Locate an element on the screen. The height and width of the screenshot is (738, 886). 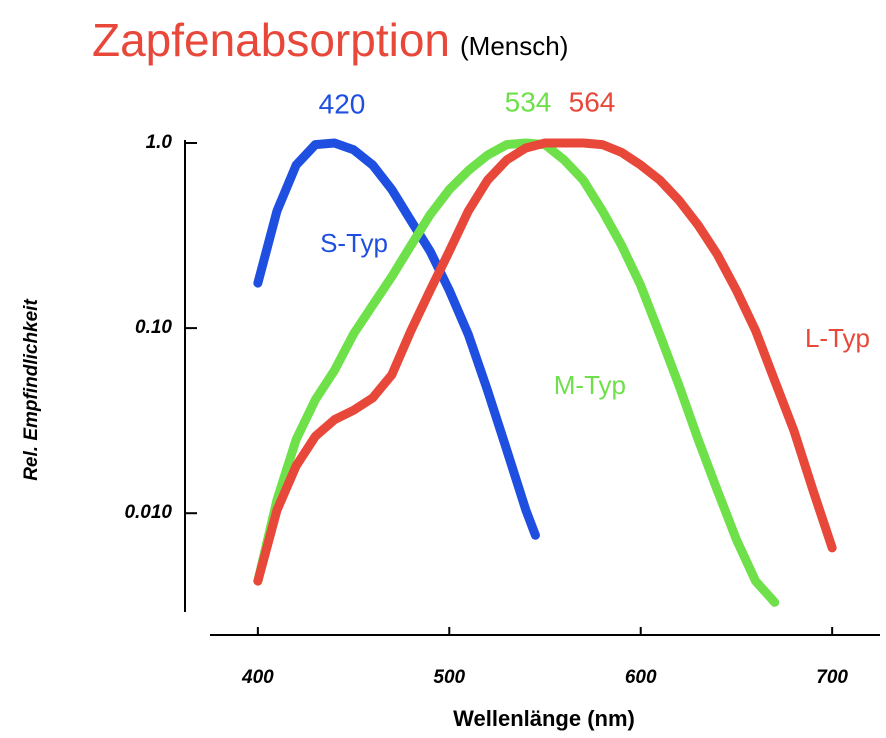
peak-label: 420 is located at coordinates (342, 103).